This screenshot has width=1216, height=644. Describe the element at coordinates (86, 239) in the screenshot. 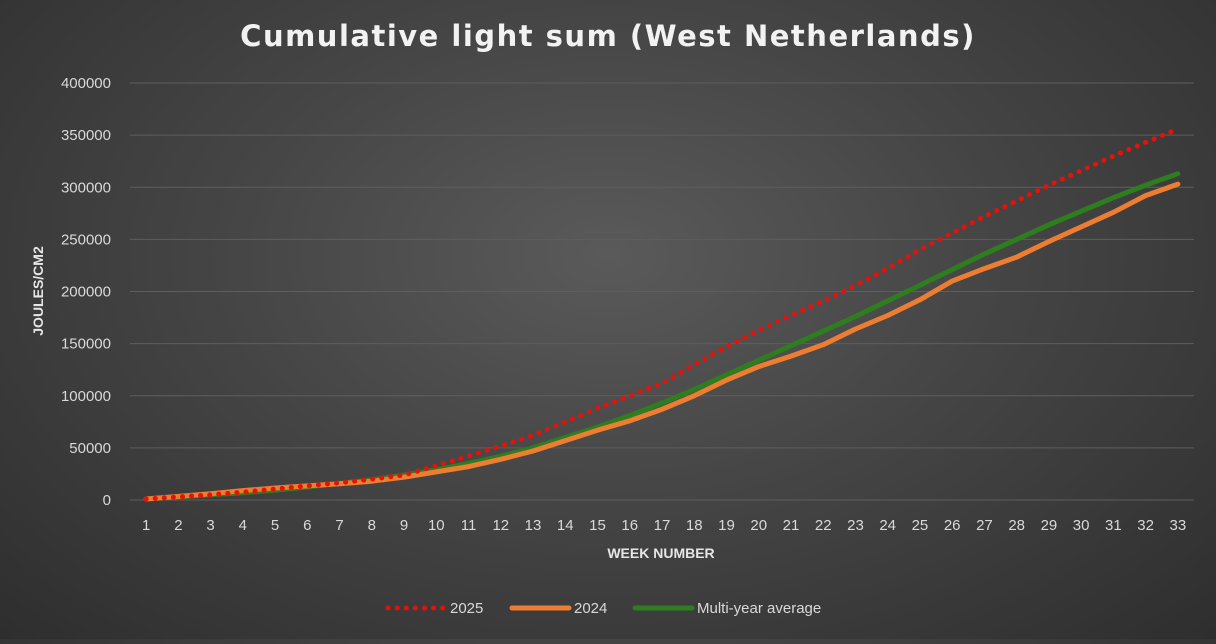

I see `y-tick-label: 250000` at that location.